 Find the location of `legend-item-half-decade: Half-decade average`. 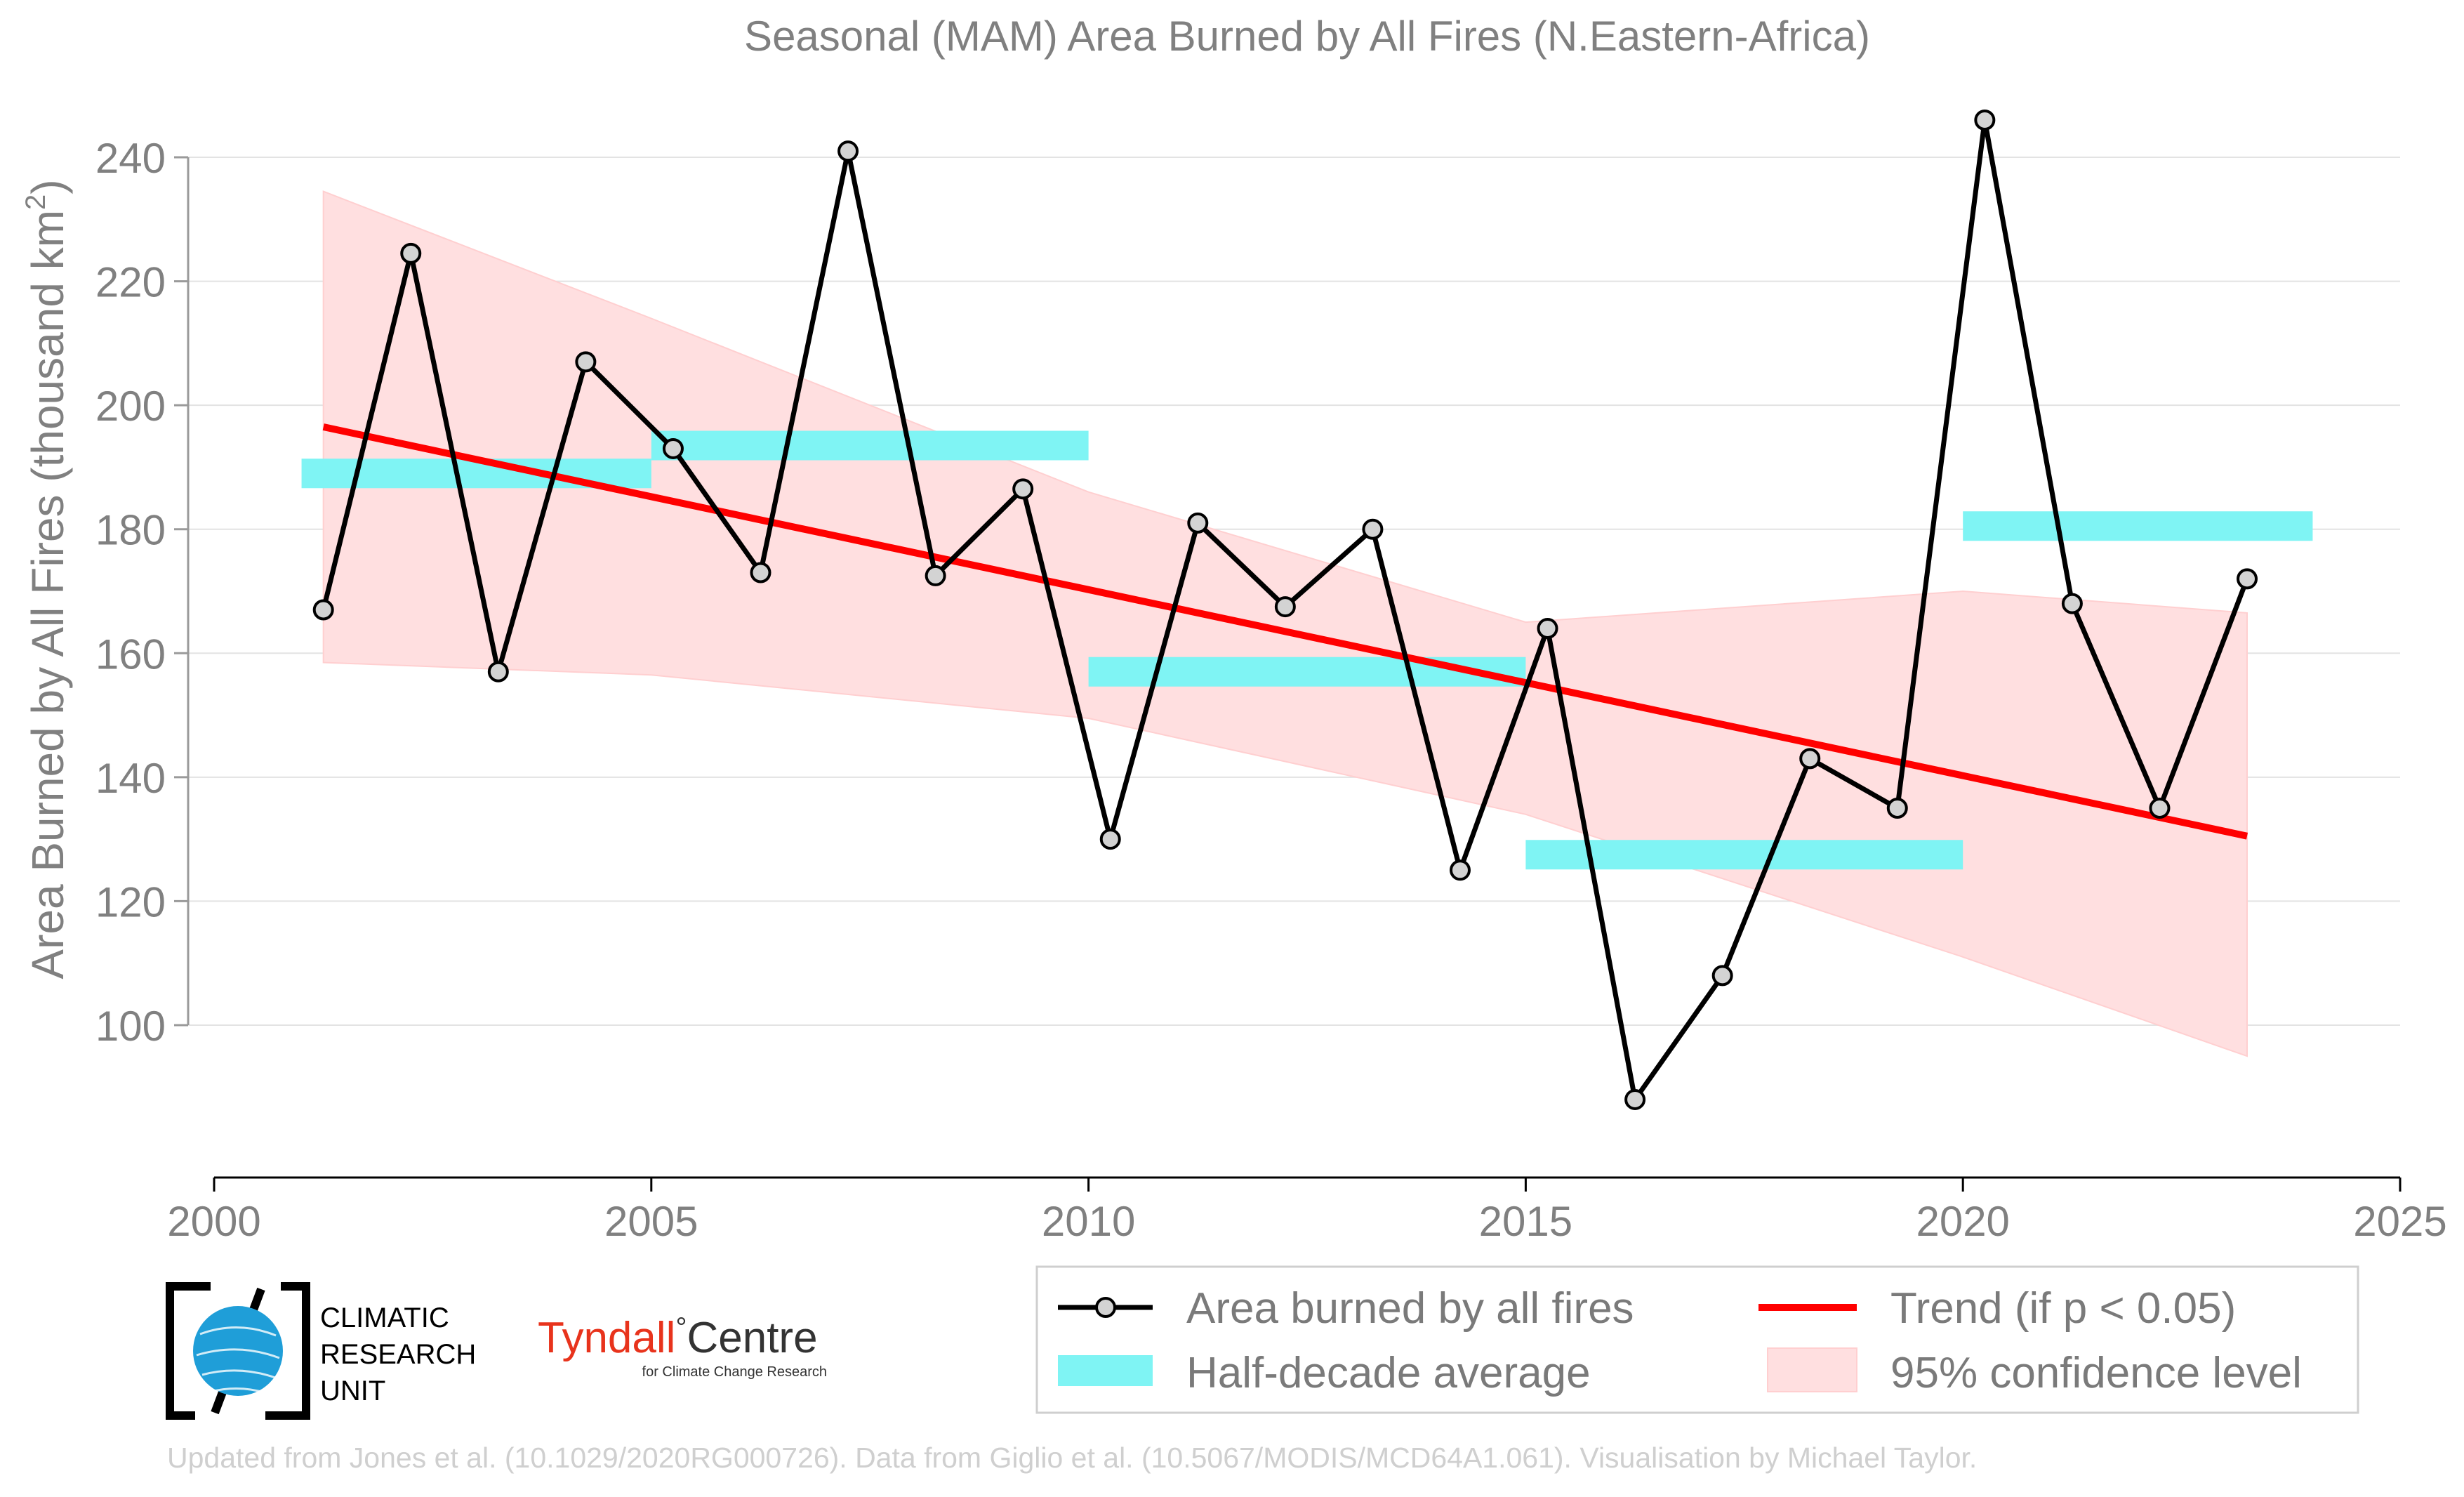

legend-item-half-decade: Half-decade average is located at coordinates (1325, 1373).